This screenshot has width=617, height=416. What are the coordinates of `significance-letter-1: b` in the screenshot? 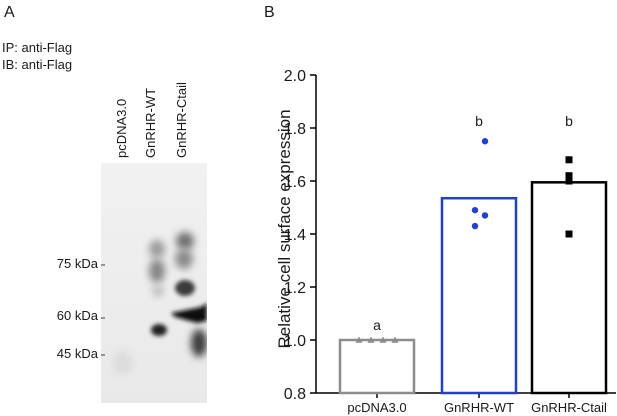 It's located at (479, 121).